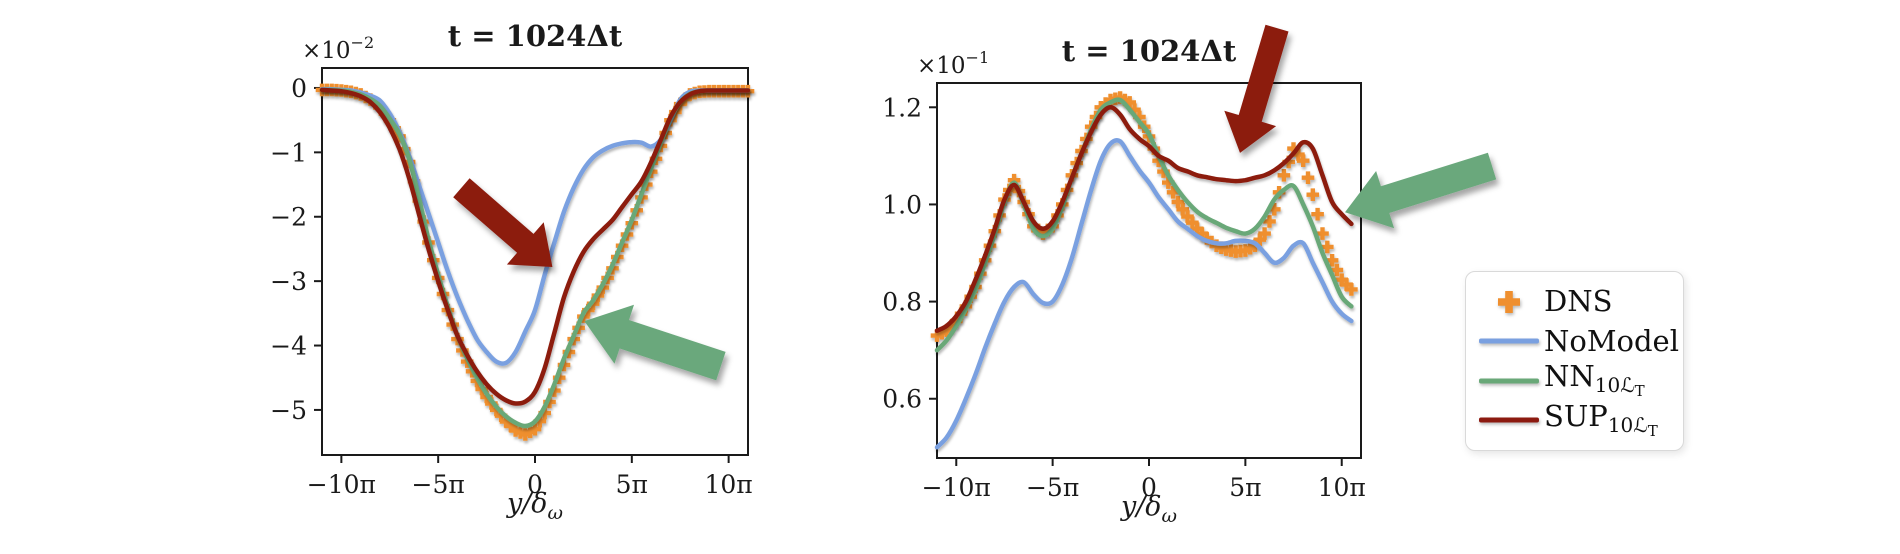 This screenshot has height=554, width=1900. I want to click on y-tick-label: −4, so click(288, 346).